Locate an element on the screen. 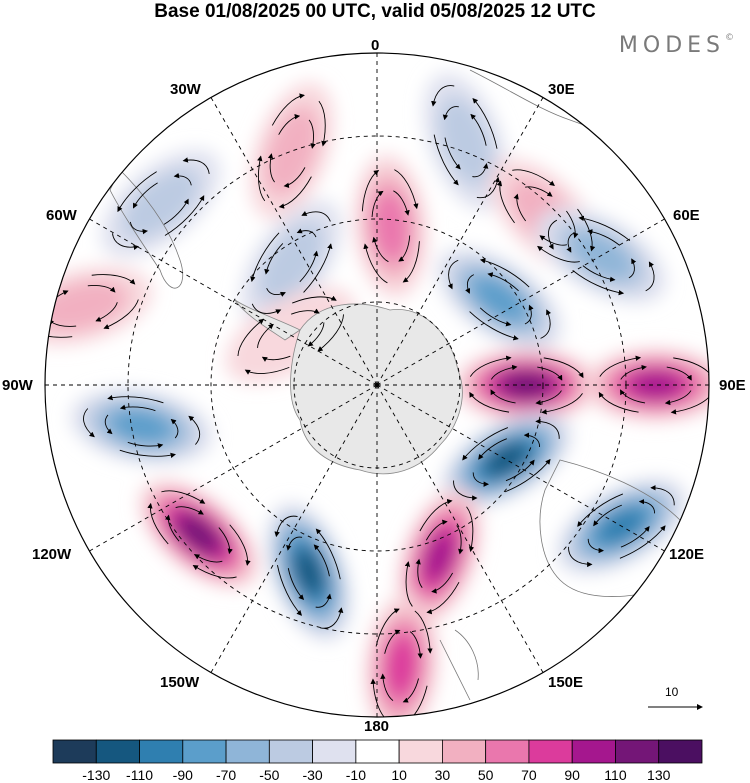 The height and width of the screenshot is (783, 750). lon-label-30w: 30W is located at coordinates (185, 89).